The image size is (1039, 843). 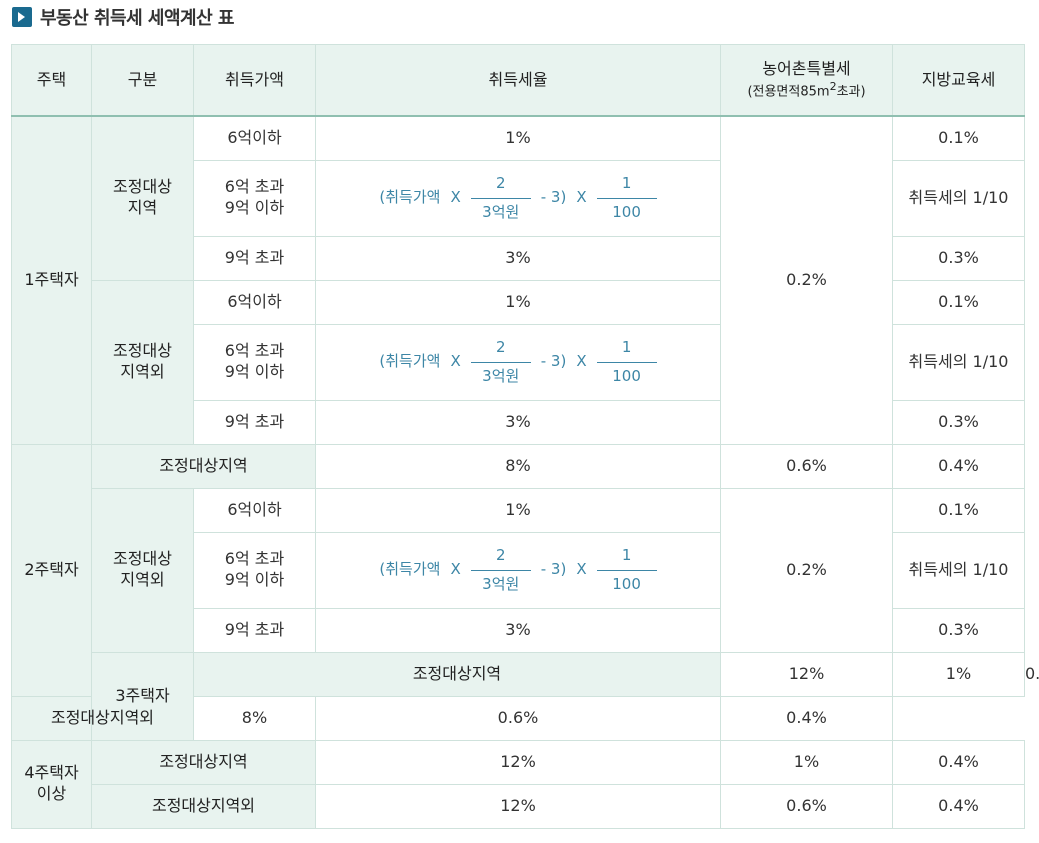 I want to click on header-house: 주택, so click(x=51, y=80).